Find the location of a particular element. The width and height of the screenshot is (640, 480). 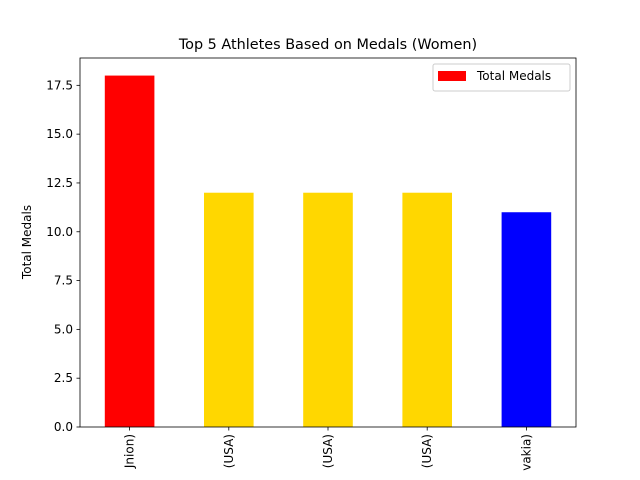

y-tick-label: 12.5 is located at coordinates (59, 183).